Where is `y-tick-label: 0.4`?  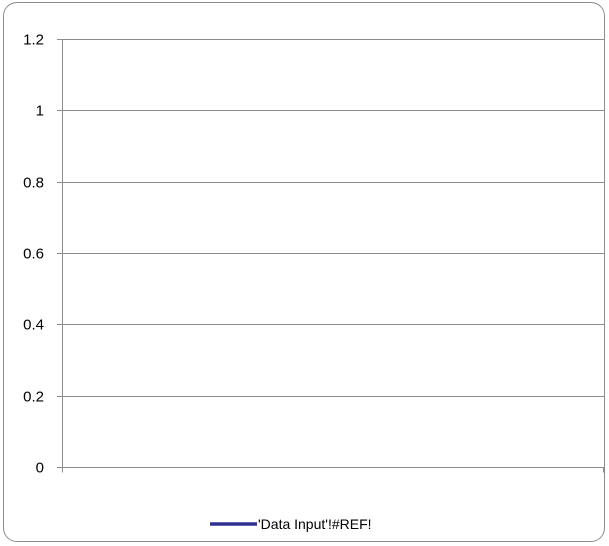
y-tick-label: 0.4 is located at coordinates (33, 325).